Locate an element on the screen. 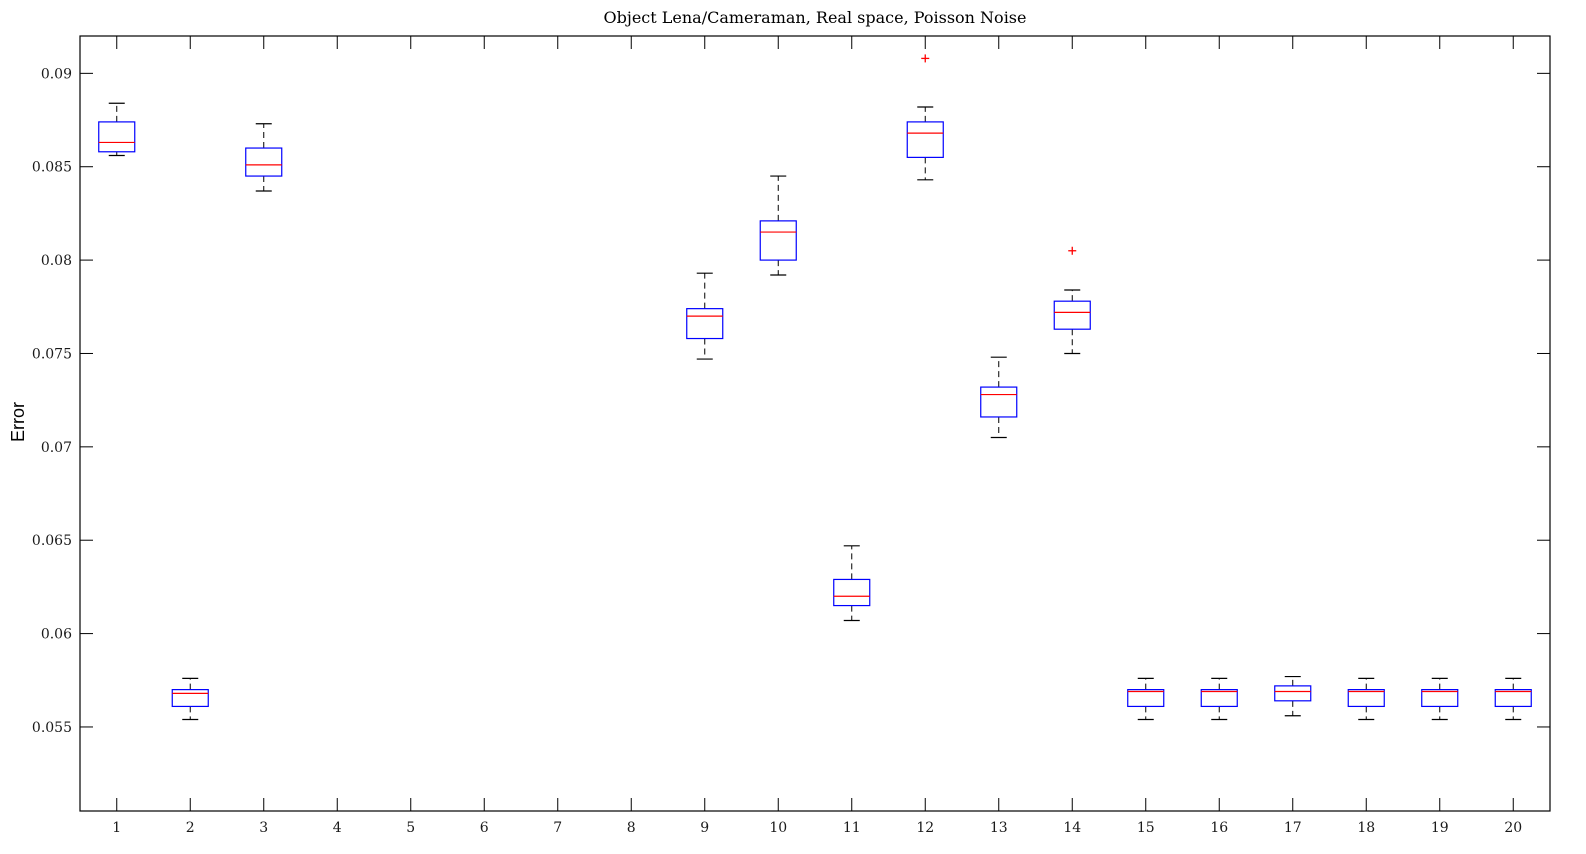  y-tick-label: 0.075 is located at coordinates (52, 354).